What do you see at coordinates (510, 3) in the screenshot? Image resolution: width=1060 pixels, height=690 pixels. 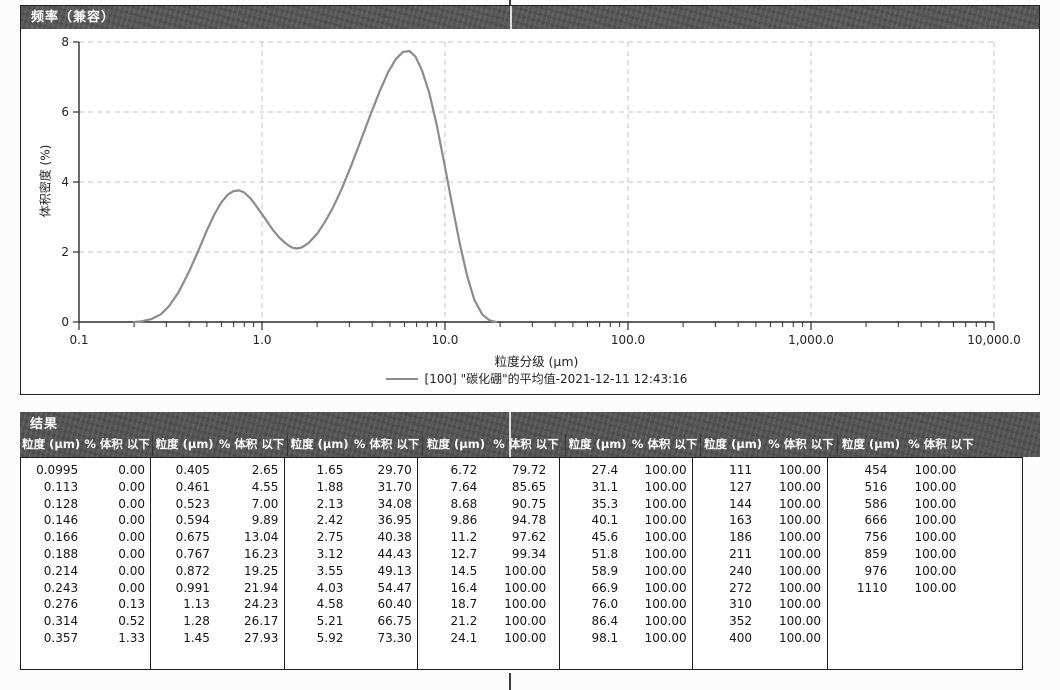 I see `scan-crease-top` at bounding box center [510, 3].